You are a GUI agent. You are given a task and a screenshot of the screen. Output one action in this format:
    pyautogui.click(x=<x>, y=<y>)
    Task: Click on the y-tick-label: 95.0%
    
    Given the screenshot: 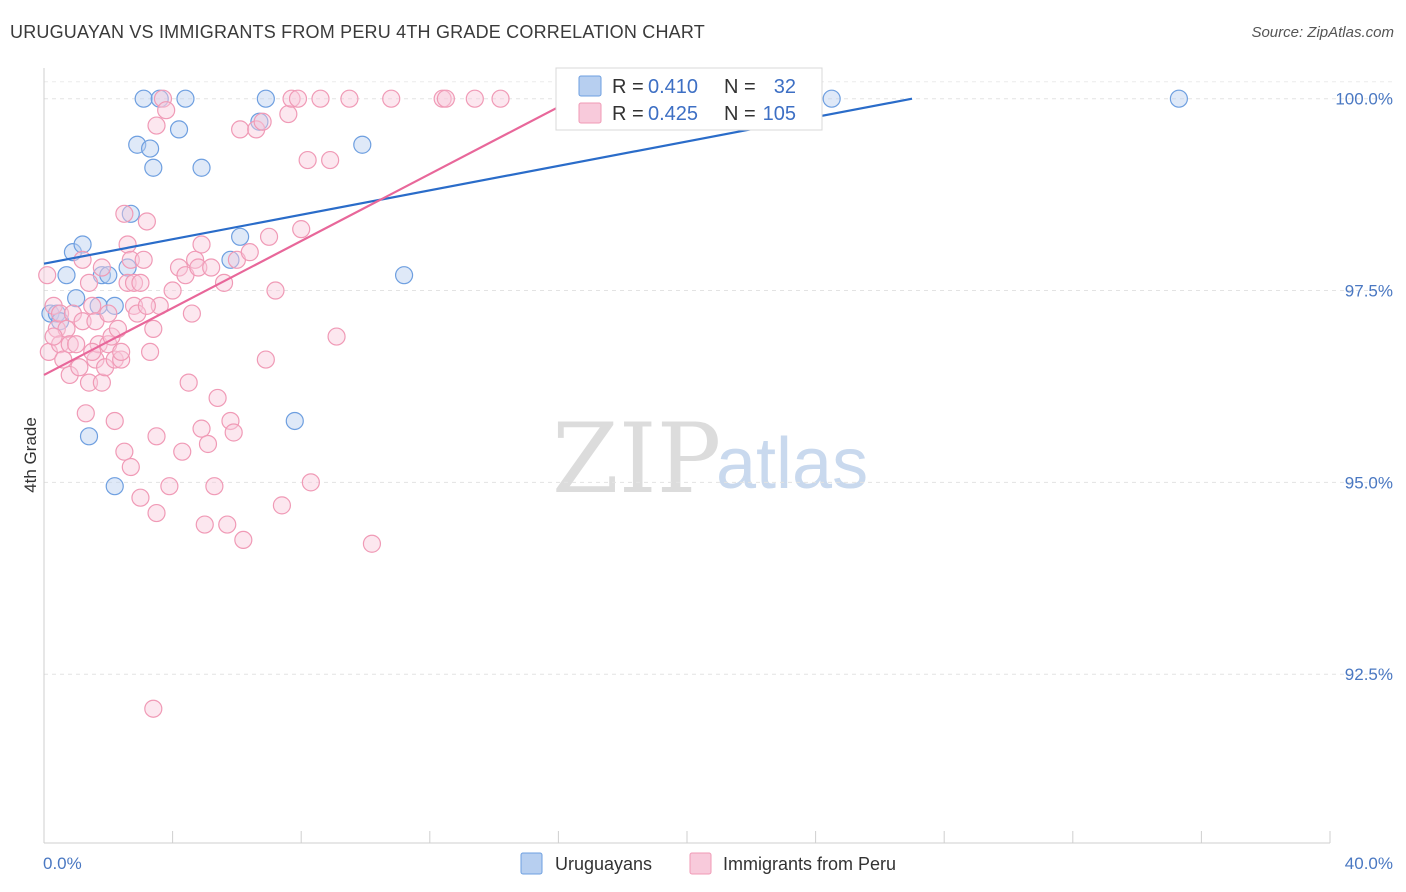 What is the action you would take?
    pyautogui.click(x=1369, y=482)
    